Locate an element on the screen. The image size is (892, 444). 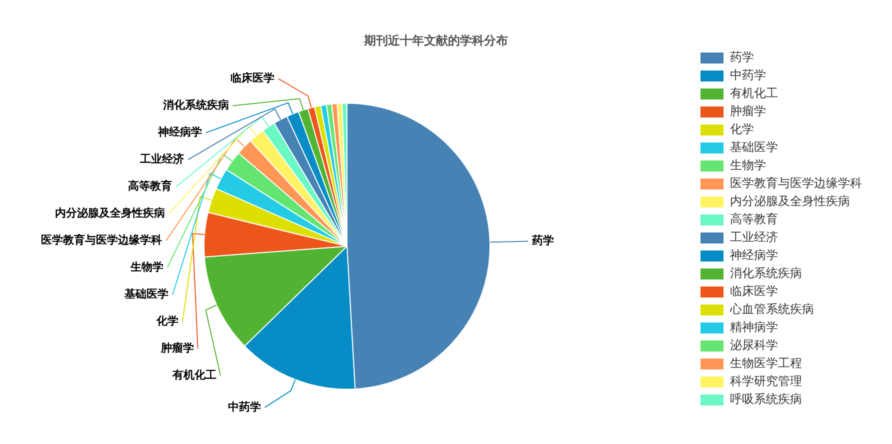
legend-label: 消化系统疾病 is located at coordinates (766, 273).